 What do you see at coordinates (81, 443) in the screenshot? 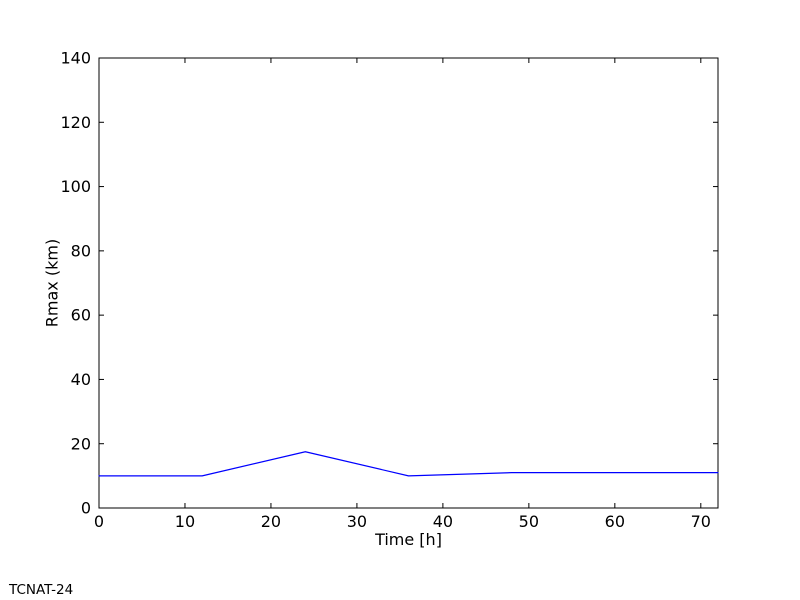
I see `y-tick-label: 20` at bounding box center [81, 443].